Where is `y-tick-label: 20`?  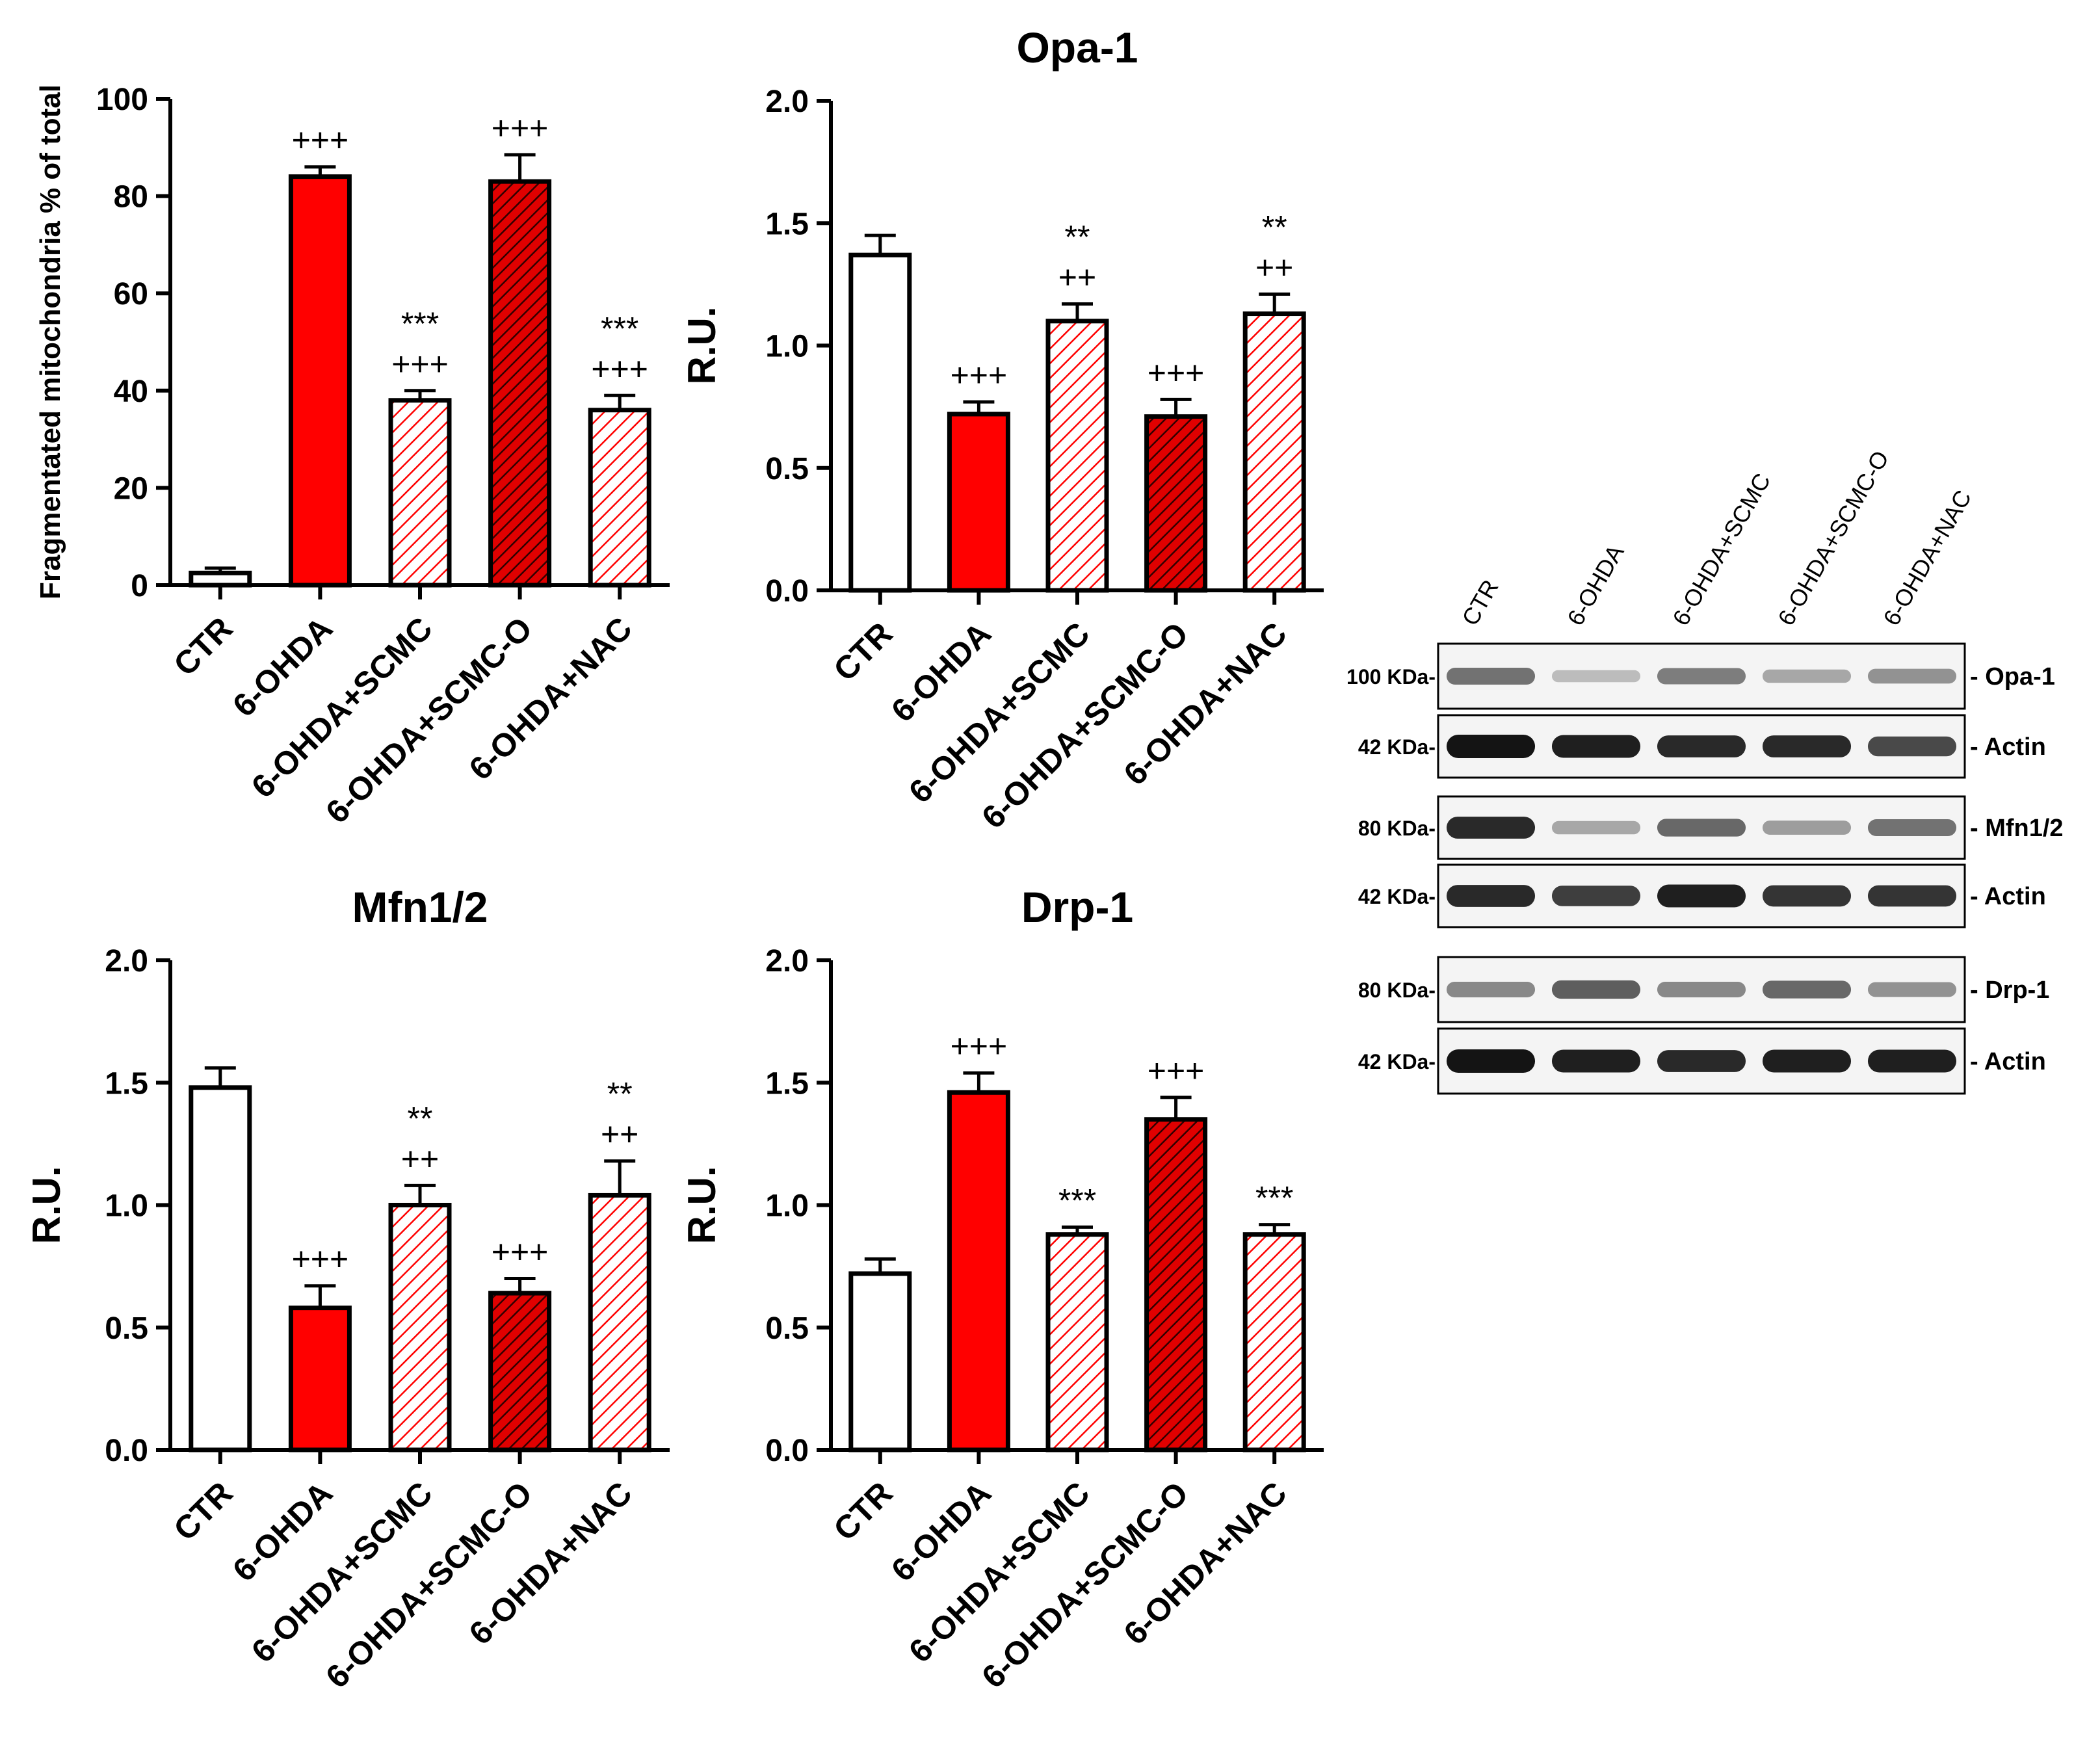
y-tick-label: 20 is located at coordinates (131, 488).